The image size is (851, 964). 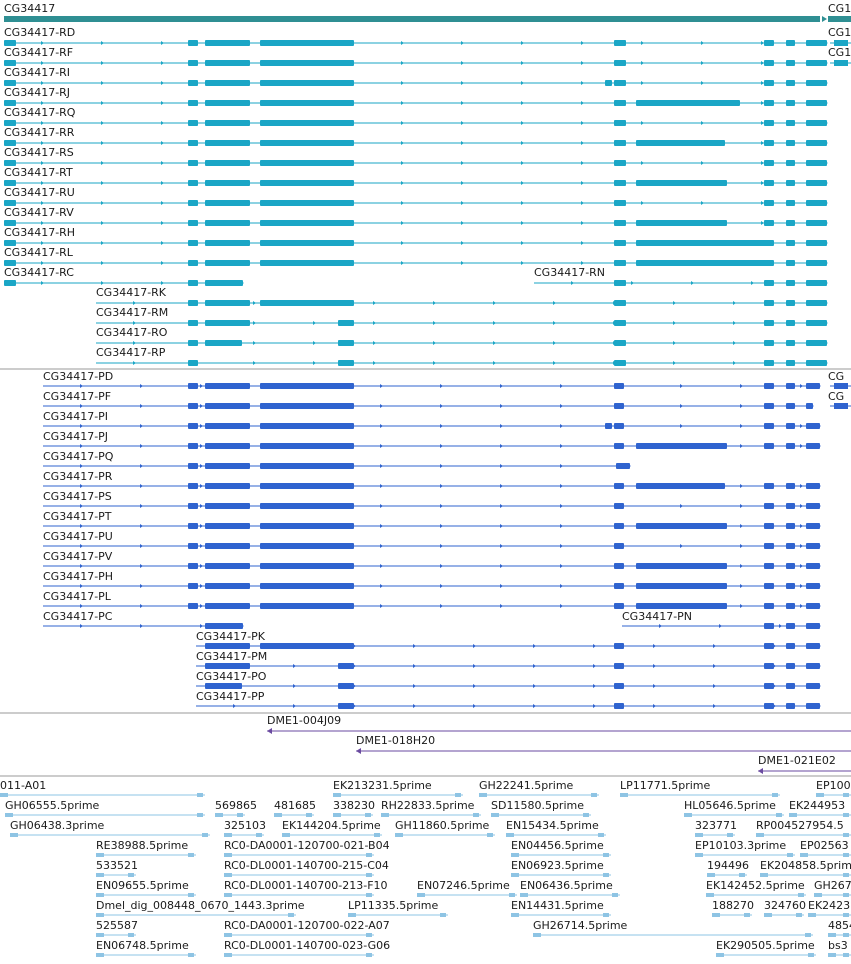 What do you see at coordinates (552, 825) in the screenshot?
I see `est-label: EN15434.5prime` at bounding box center [552, 825].